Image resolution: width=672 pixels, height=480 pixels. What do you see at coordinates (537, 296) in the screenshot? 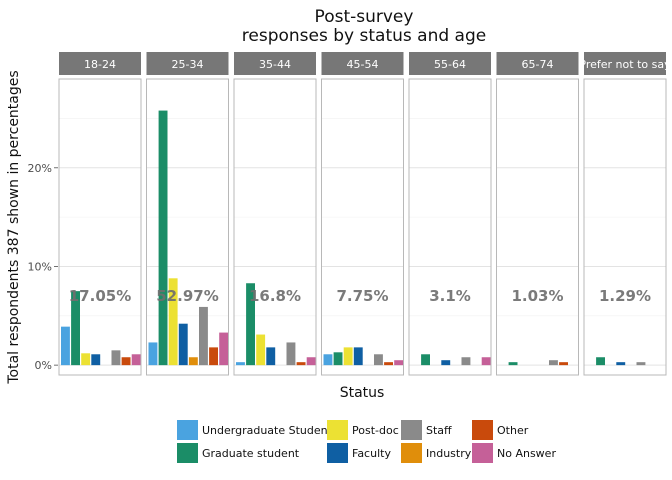
I see `panel-total-label: 1.03%` at bounding box center [537, 296].